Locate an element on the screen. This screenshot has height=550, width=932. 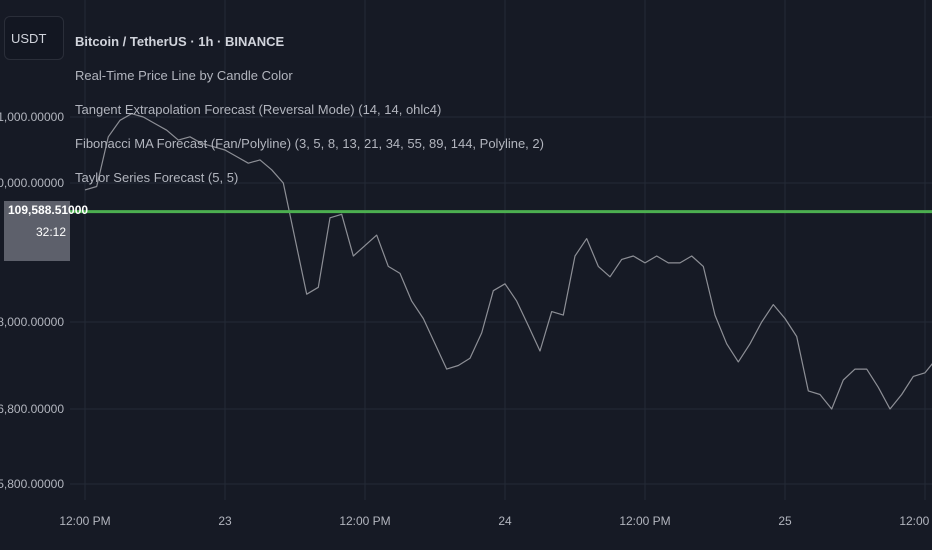
current-price-tag: 109,588.51000 32:12 is located at coordinates (46, 231).